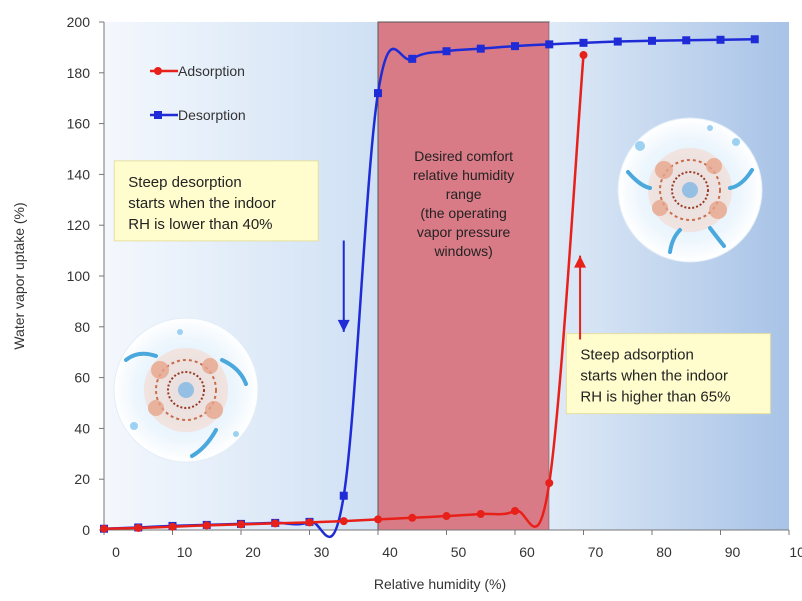 This screenshot has height=601, width=802. Describe the element at coordinates (82, 479) in the screenshot. I see `y-tick-label: 20` at that location.